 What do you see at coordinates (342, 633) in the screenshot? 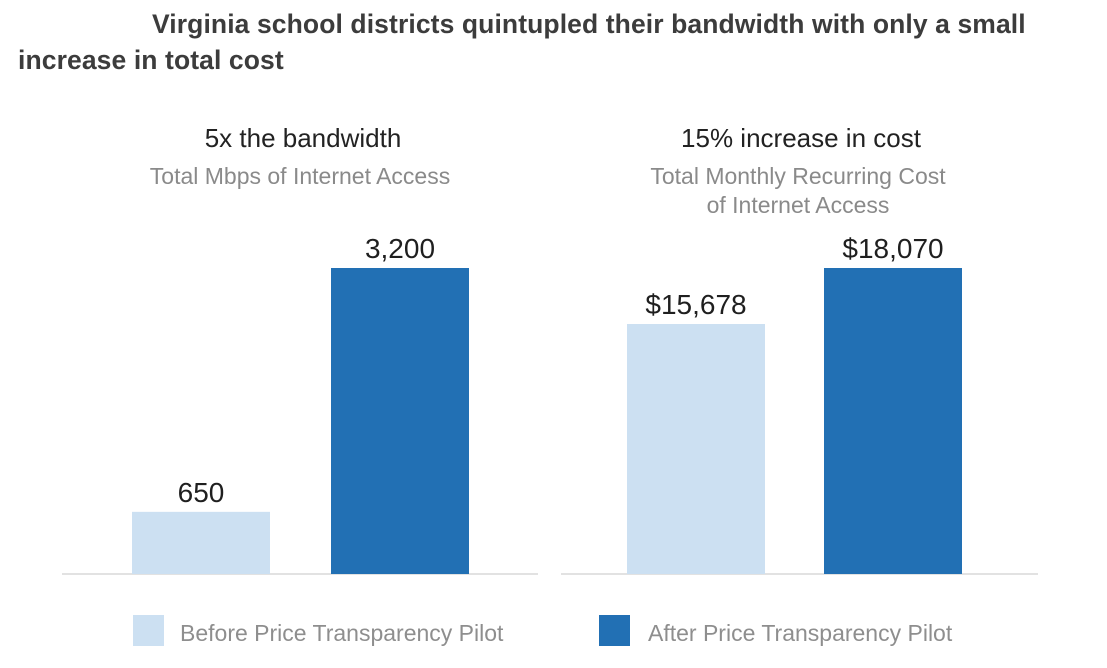
I see `legend-label-before: Before Price Transparency Pilot` at bounding box center [342, 633].